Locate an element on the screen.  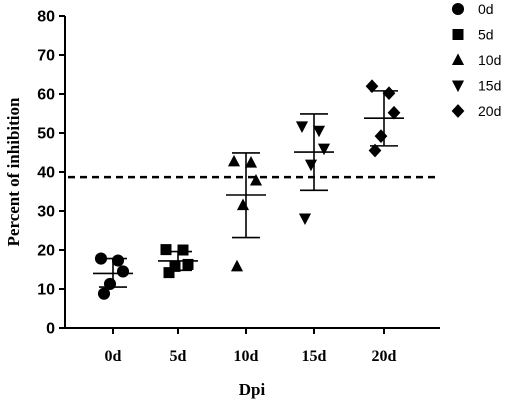
x-tick-label: 20d is located at coordinates (384, 356).